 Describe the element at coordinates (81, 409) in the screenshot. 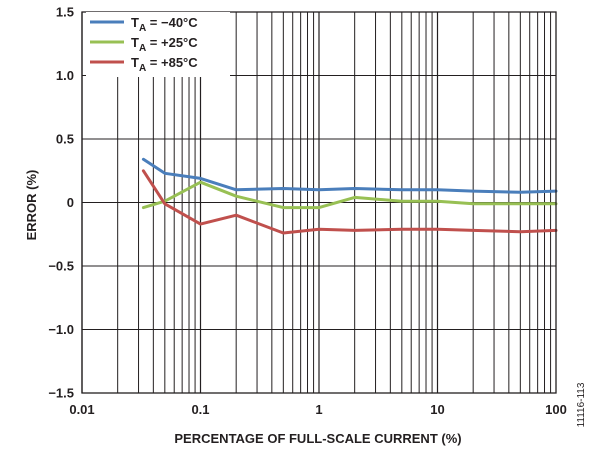

I see `x-tick-label: 0.01` at that location.